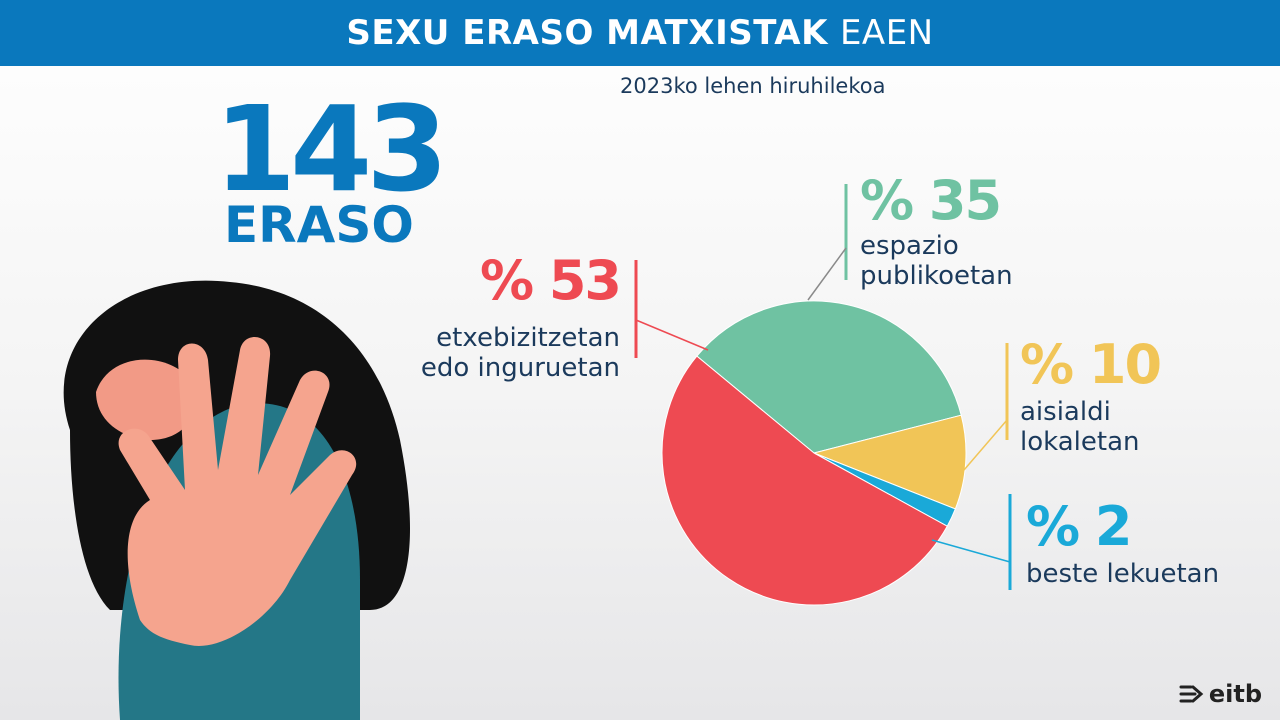 This screenshot has width=1280, height=720. I want to click on callout-red-pct: % 53, so click(550, 280).